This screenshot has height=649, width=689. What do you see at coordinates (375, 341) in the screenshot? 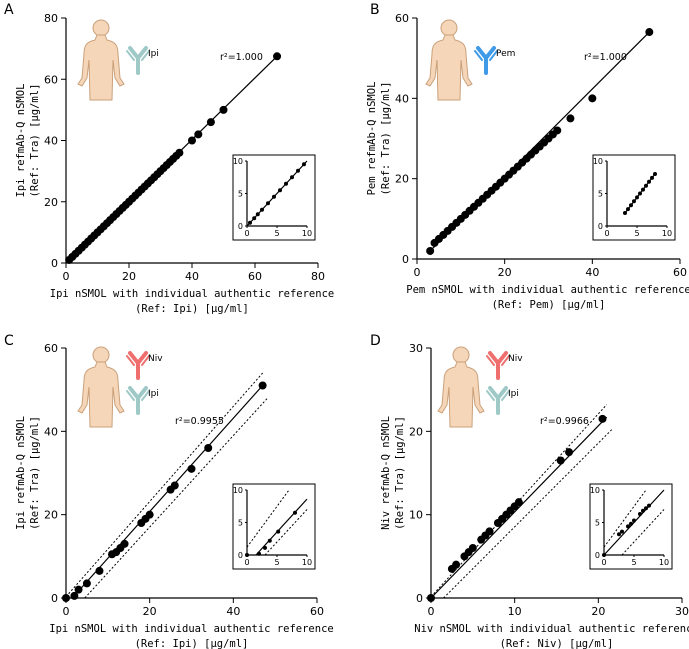
I see `panel-label: D` at bounding box center [375, 341].